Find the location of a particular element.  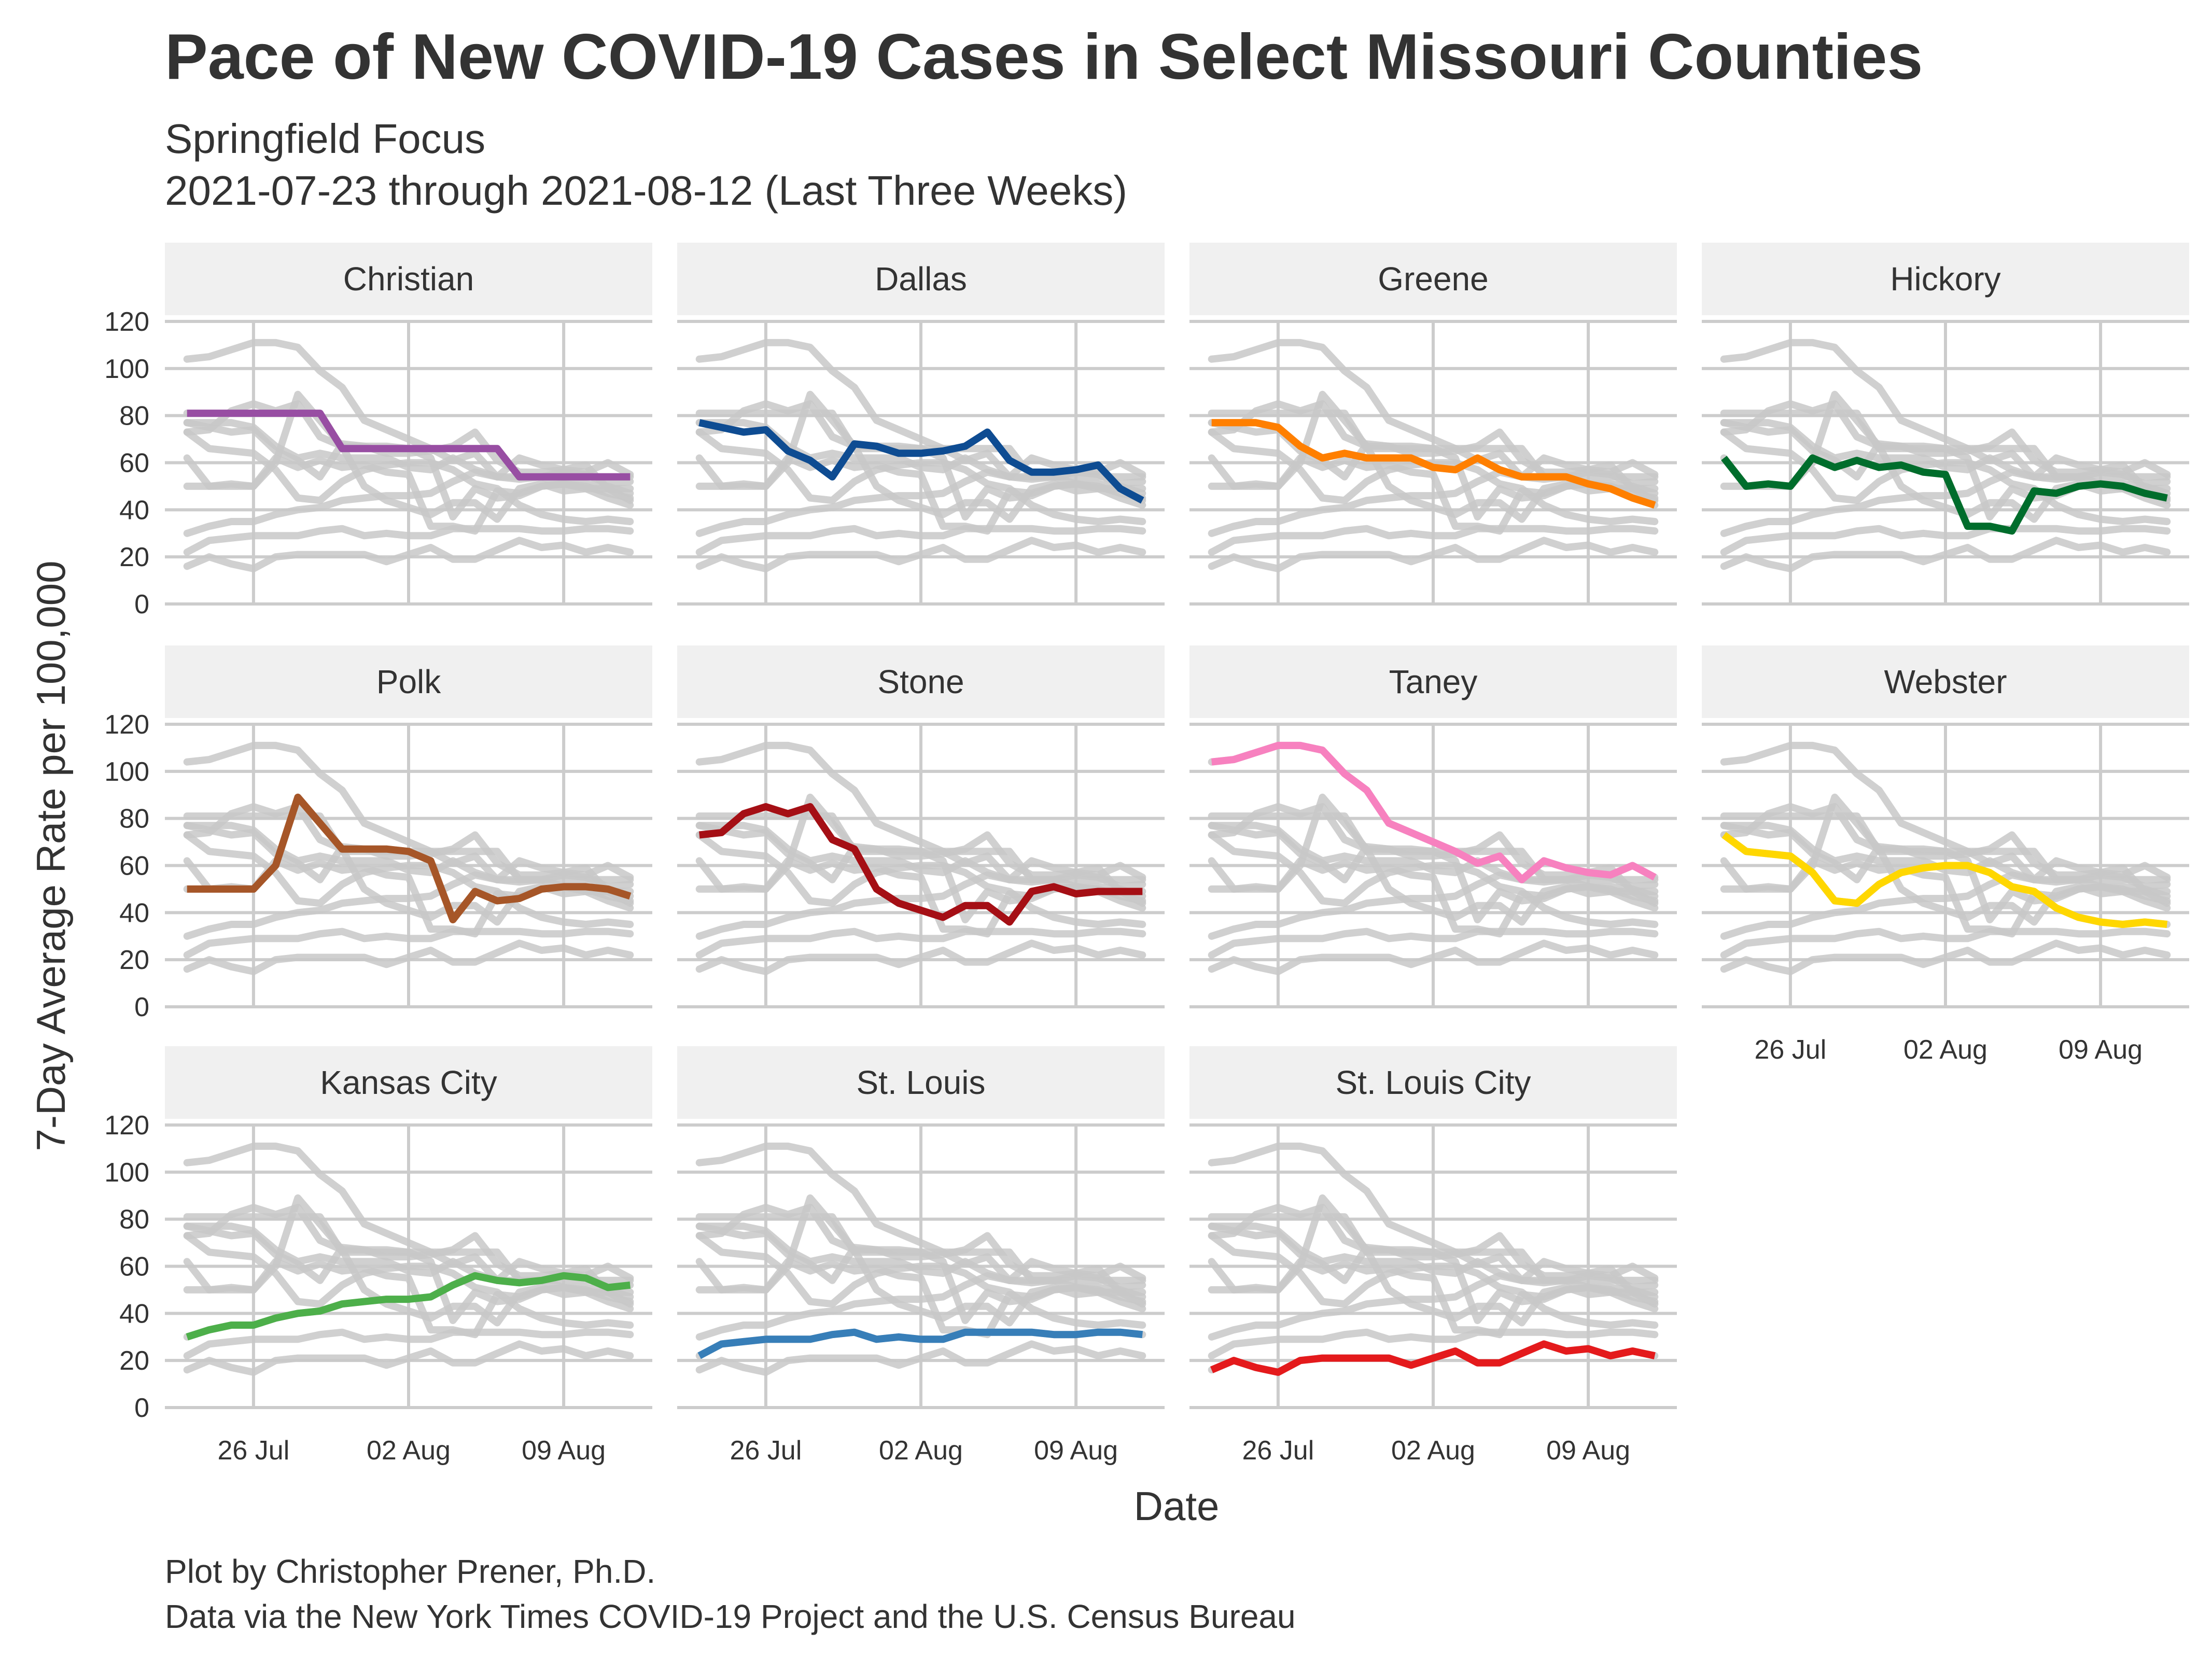

series-line-christian is located at coordinates (409, 445).